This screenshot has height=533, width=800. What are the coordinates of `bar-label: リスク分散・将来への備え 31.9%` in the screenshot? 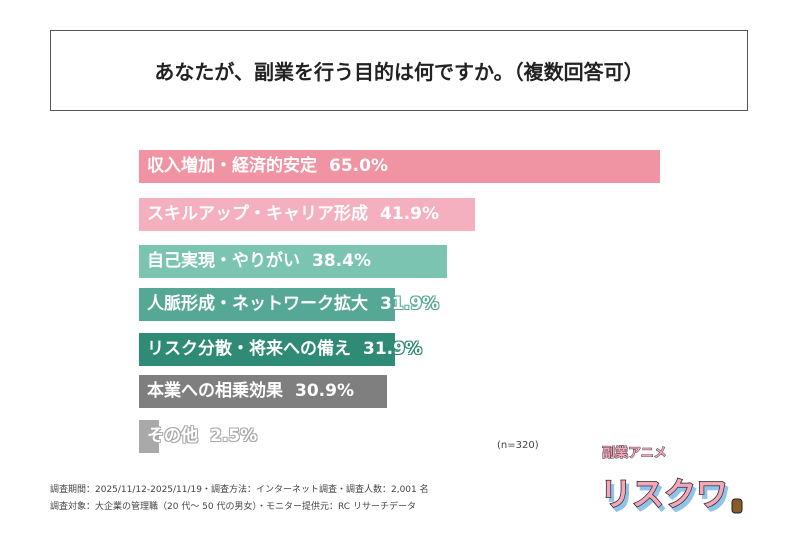 It's located at (280, 349).